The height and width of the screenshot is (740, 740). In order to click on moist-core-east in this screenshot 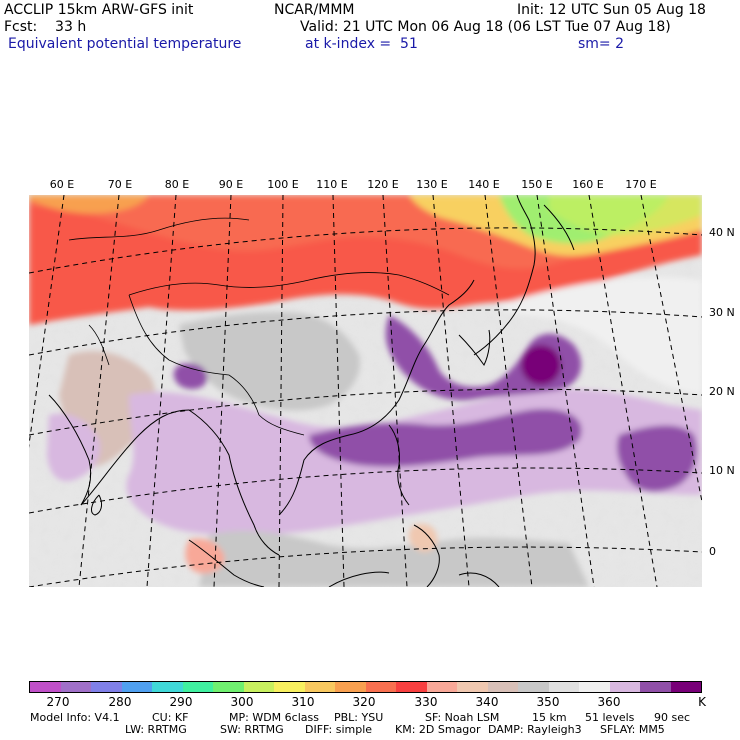, I will do `click(657, 458)`.